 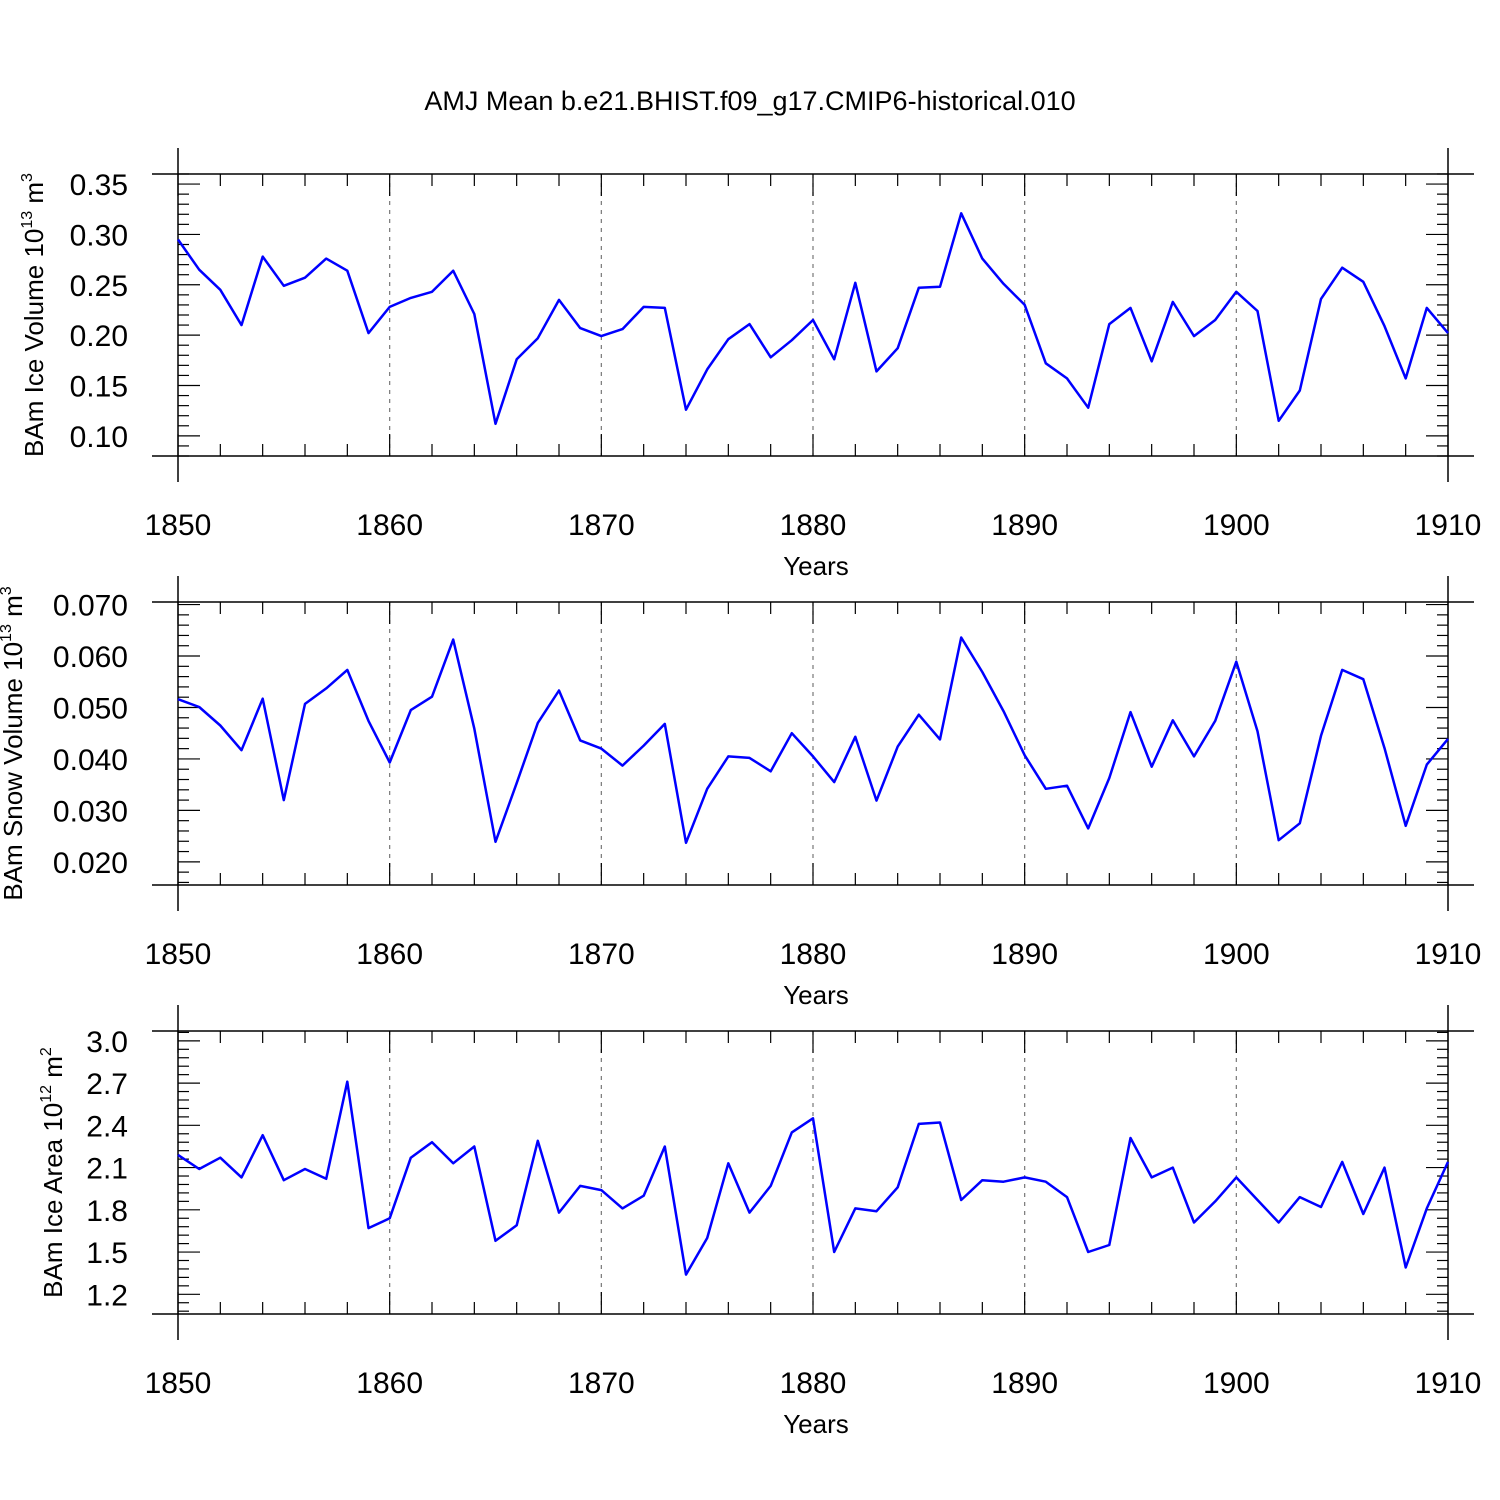 I want to click on y-tick-label: 1.8, so click(x=107, y=1211).